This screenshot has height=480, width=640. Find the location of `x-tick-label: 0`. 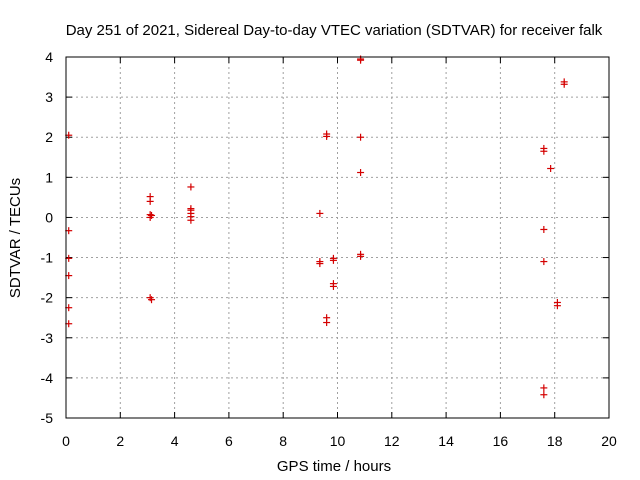

x-tick-label: 0 is located at coordinates (66, 441).